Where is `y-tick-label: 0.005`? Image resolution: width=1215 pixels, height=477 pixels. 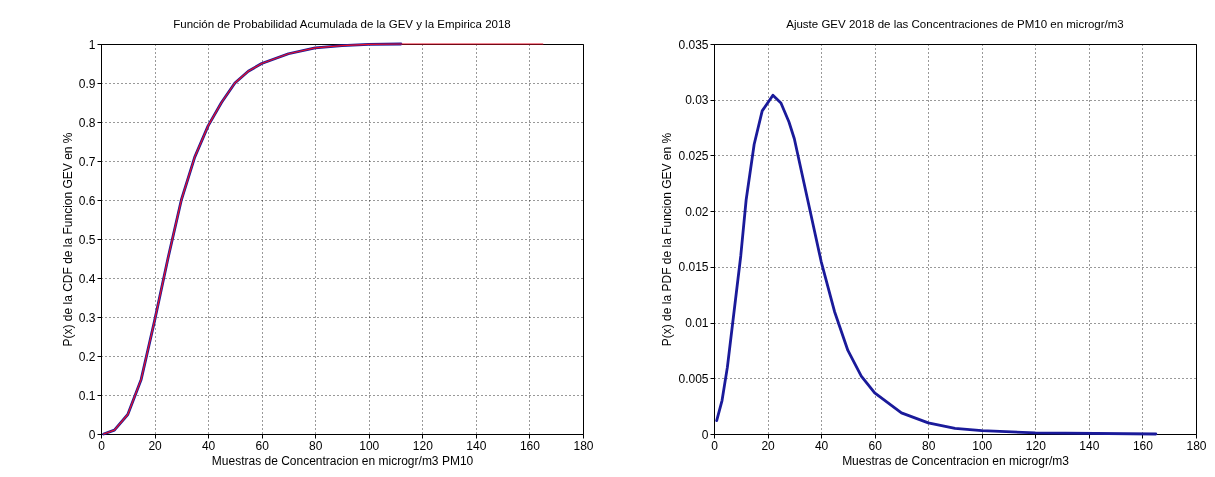 y-tick-label: 0.005 is located at coordinates (693, 378).